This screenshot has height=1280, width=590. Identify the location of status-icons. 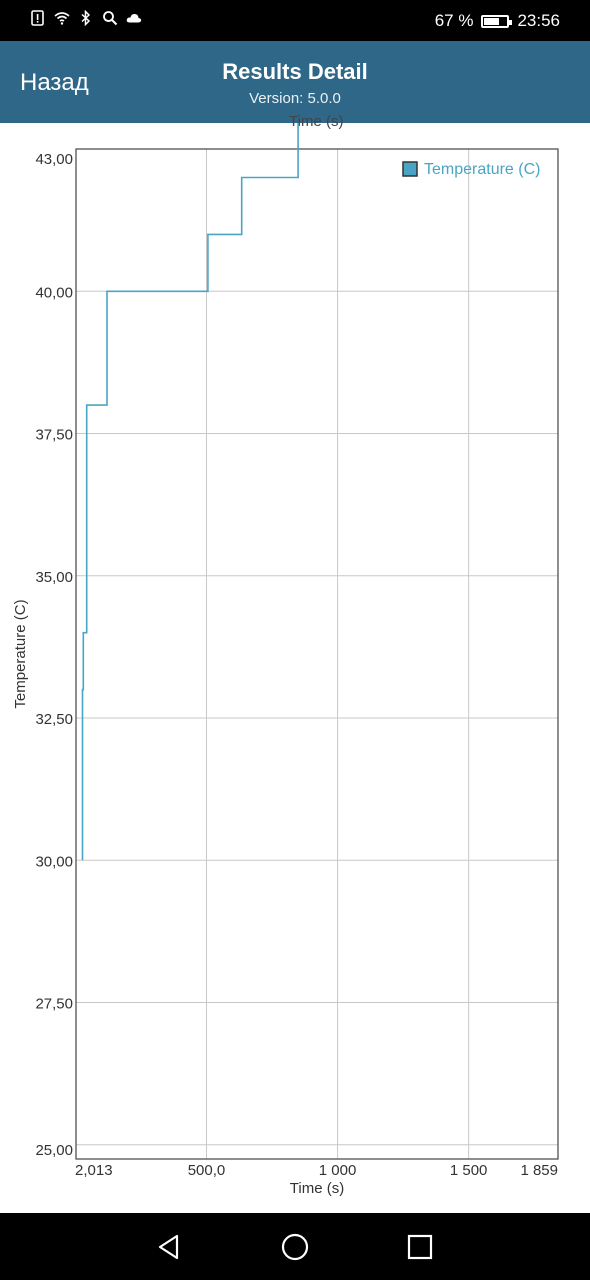
(86, 18).